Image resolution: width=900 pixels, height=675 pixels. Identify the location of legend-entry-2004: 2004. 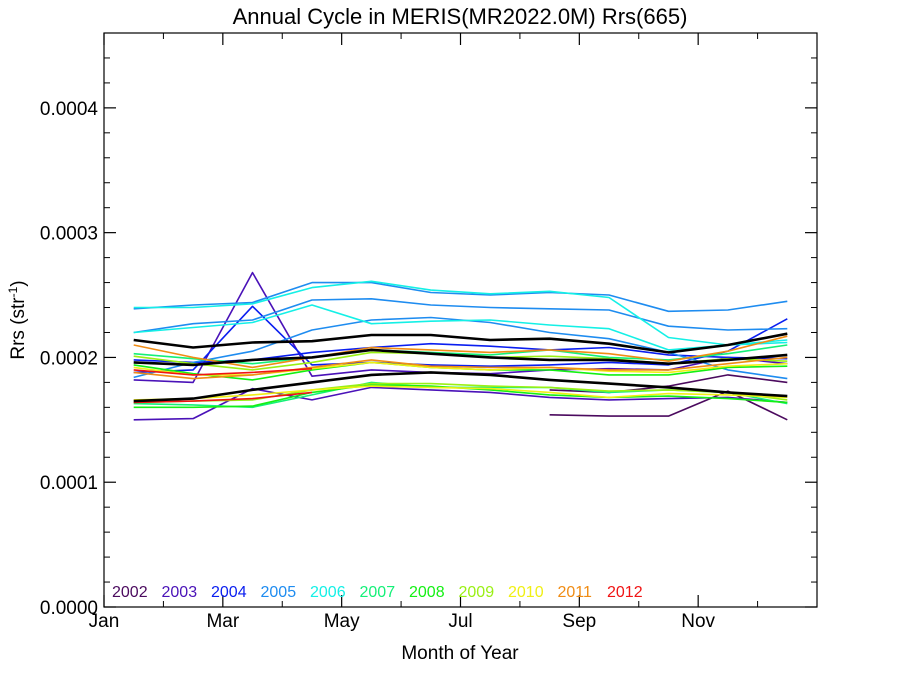
(229, 592).